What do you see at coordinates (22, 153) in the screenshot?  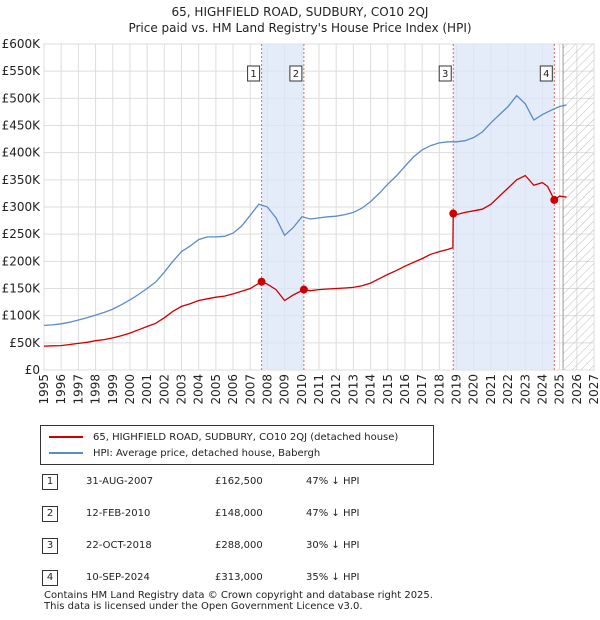 I see `y-tick-label: £400K` at bounding box center [22, 153].